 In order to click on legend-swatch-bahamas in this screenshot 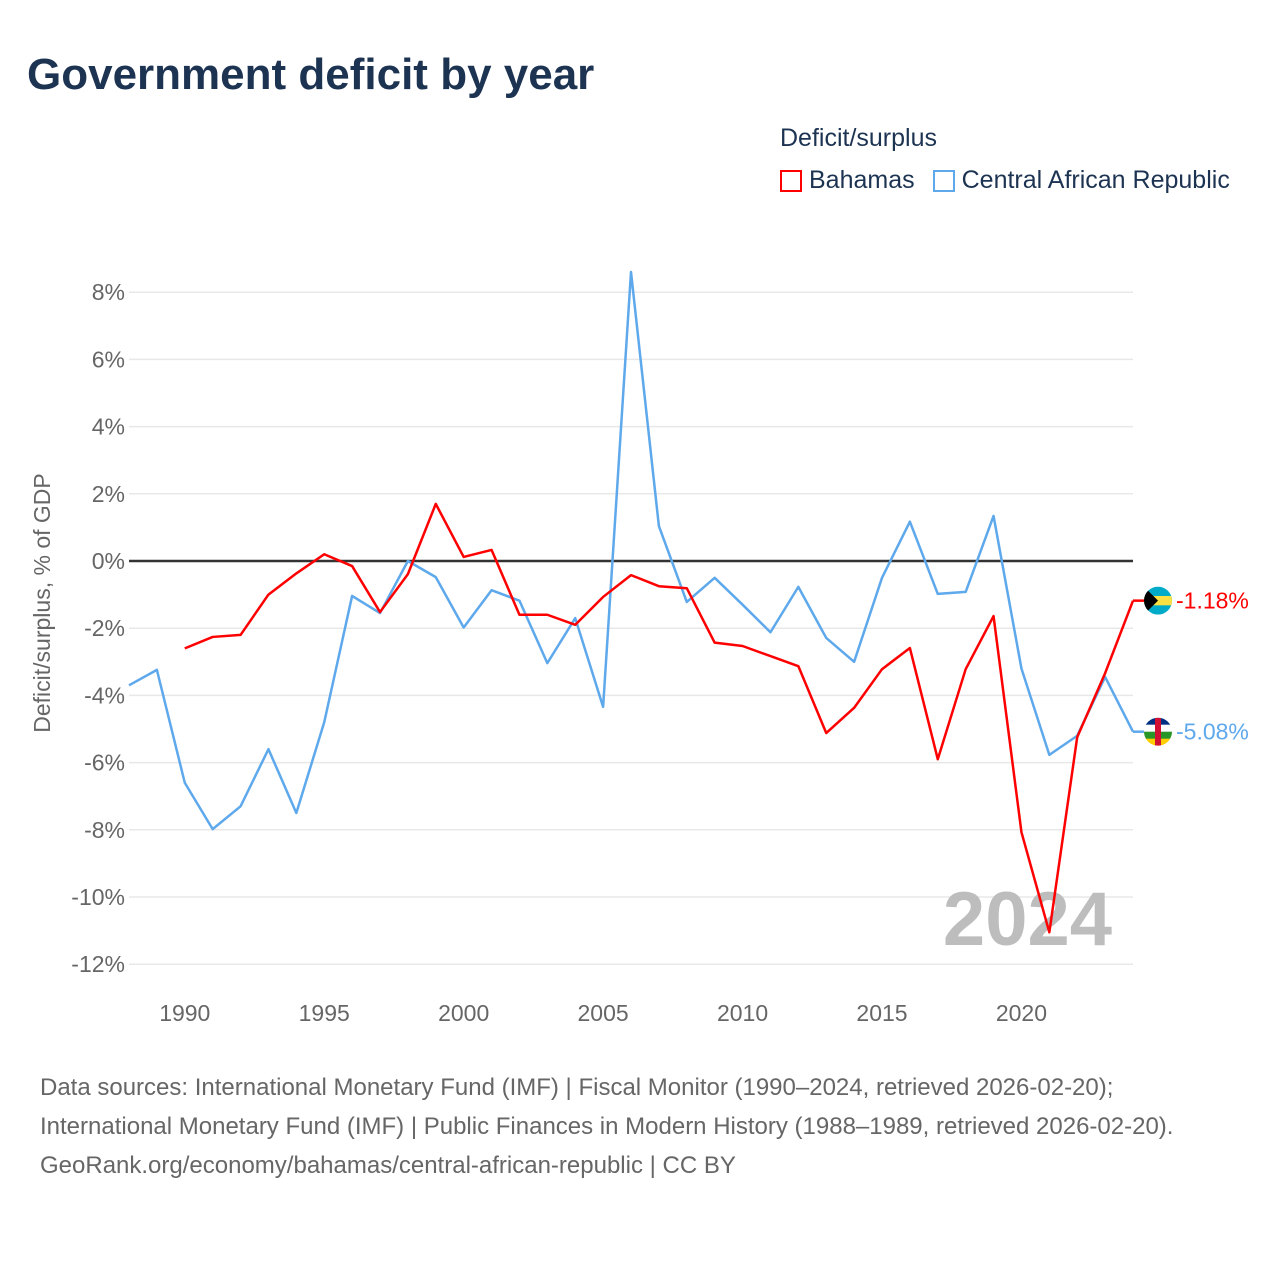, I will do `click(791, 180)`.